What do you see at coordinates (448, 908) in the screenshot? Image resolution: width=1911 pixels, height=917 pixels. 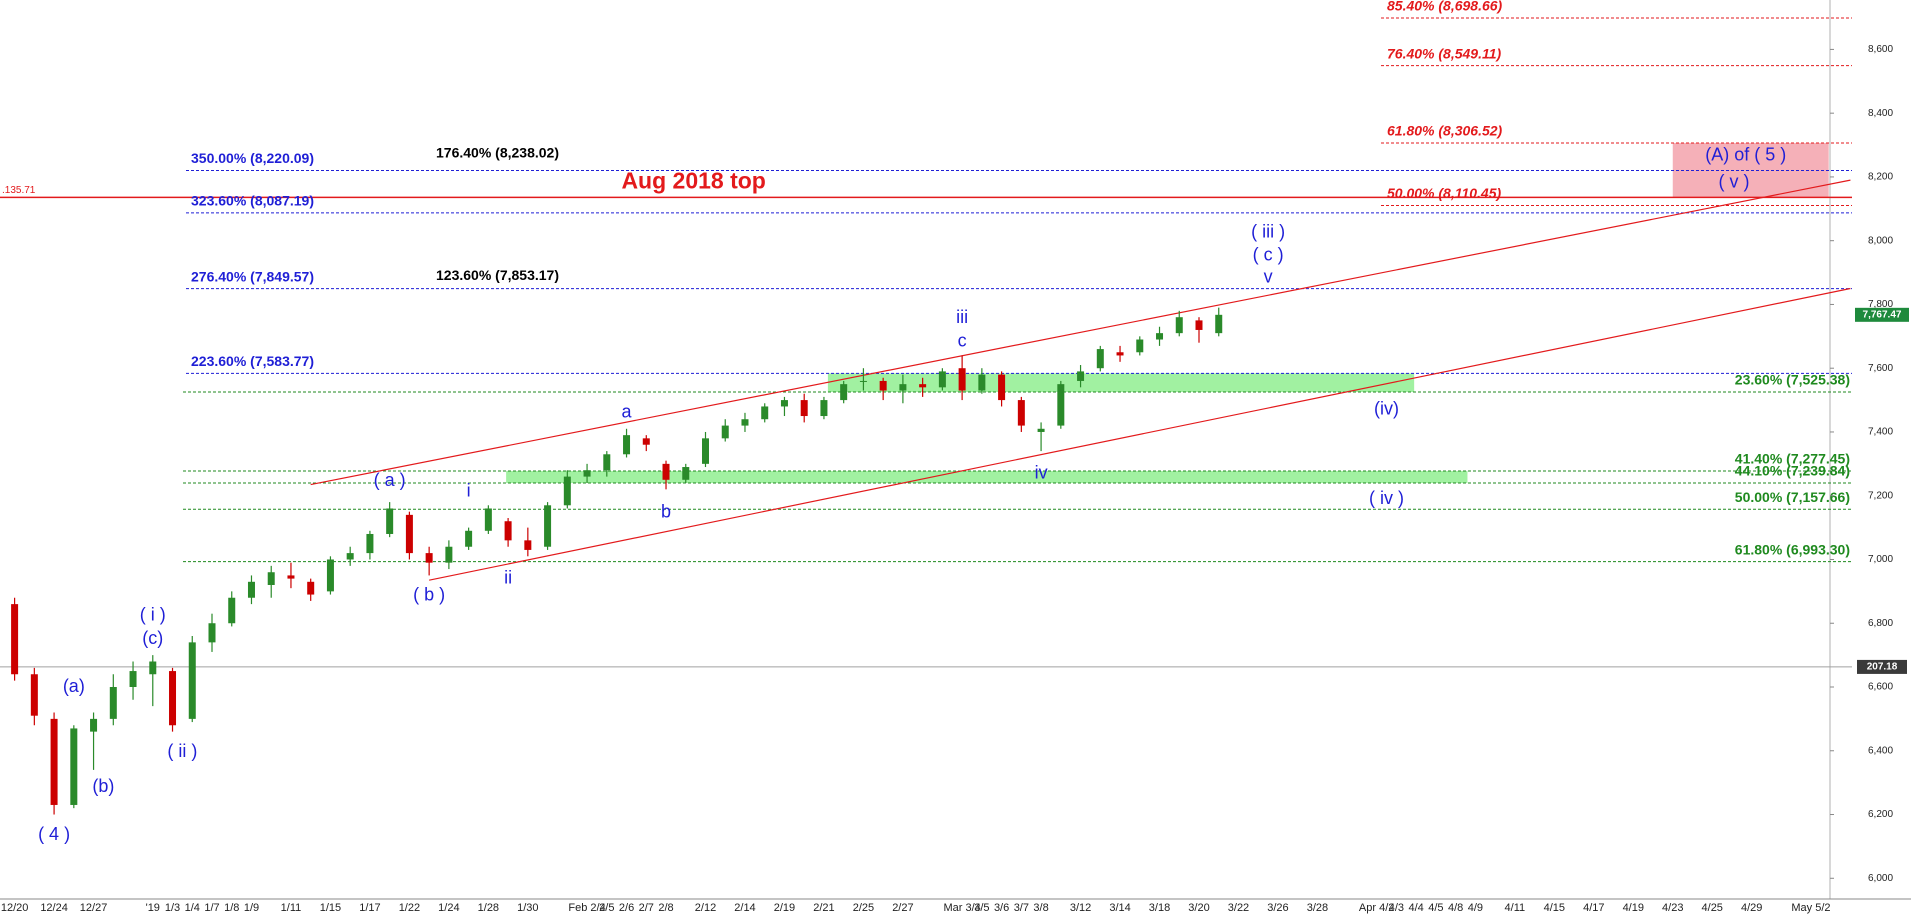 I see `x-tick-label: 1/24` at bounding box center [448, 908].